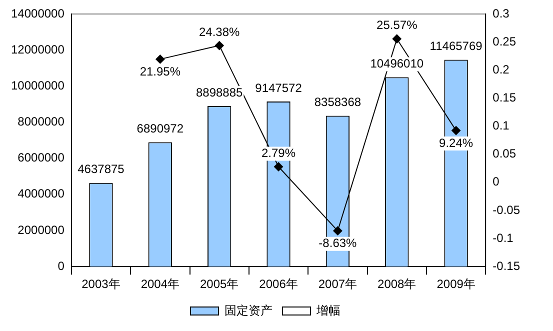 This screenshot has width=553, height=331. What do you see at coordinates (101, 169) in the screenshot?
I see `data-label: 4637875` at bounding box center [101, 169].